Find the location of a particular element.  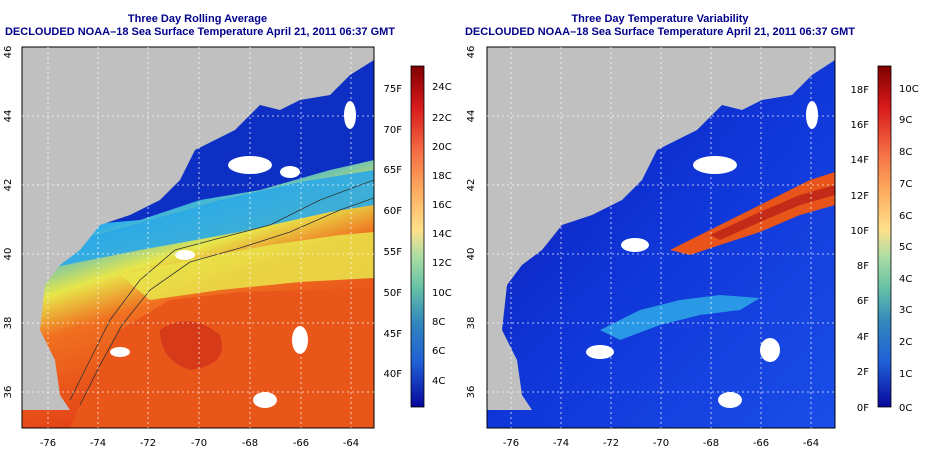

map1-lon-axis: -76 -74 -72 -70 -68 -66 -64 is located at coordinates (199, 443).